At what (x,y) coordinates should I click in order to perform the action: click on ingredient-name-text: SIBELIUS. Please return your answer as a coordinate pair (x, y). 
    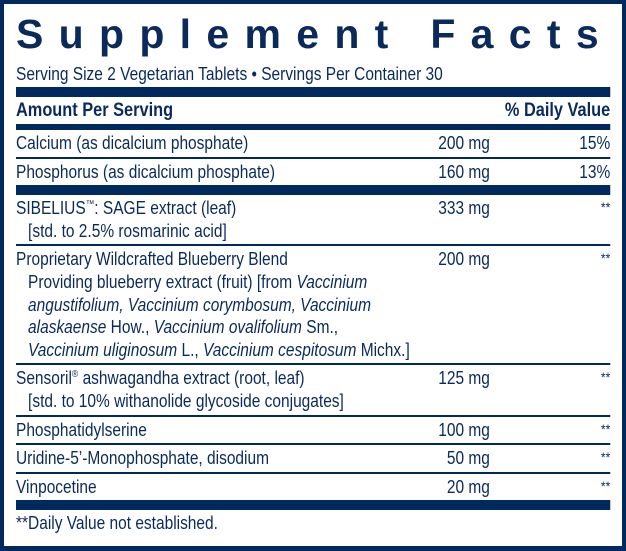
    Looking at the image, I should click on (51, 208).